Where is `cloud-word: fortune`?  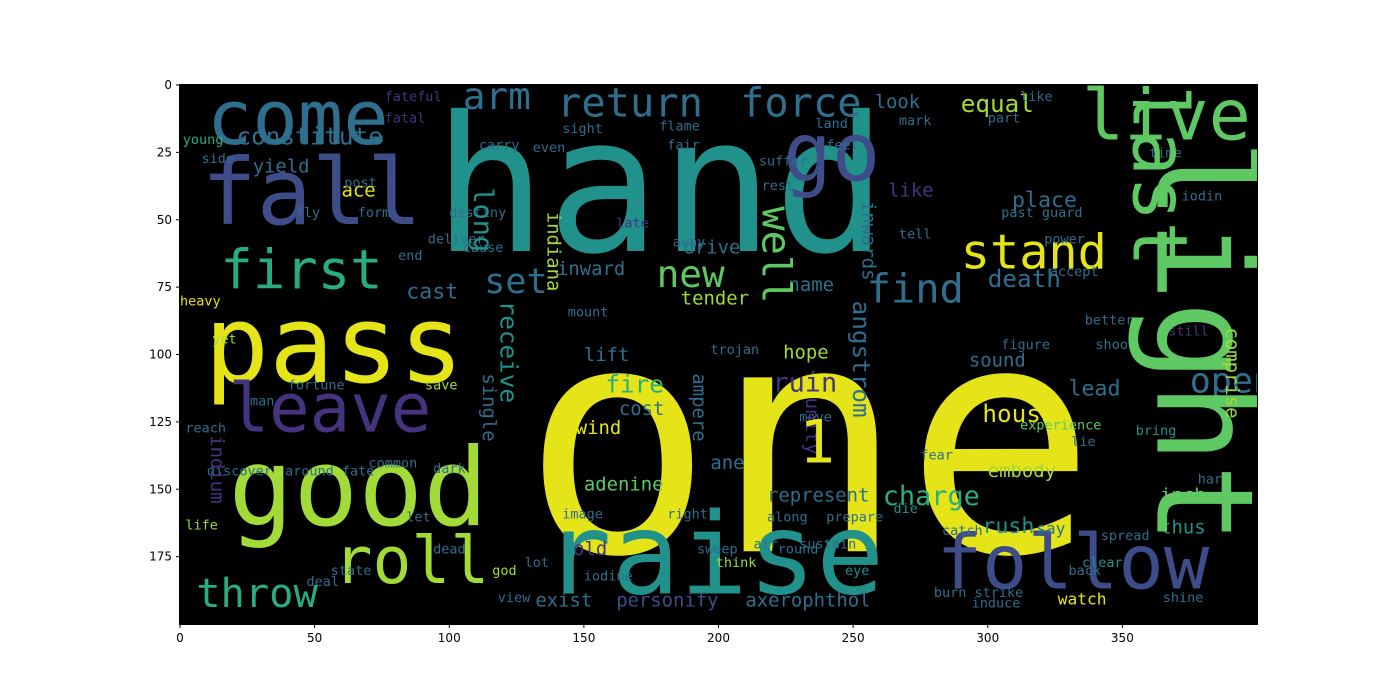
cloud-word: fortune is located at coordinates (316, 385).